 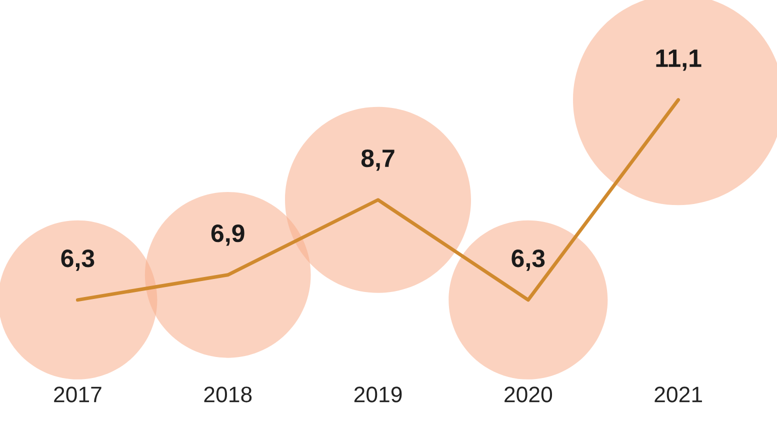 I want to click on data-label: 11,1, so click(x=679, y=60).